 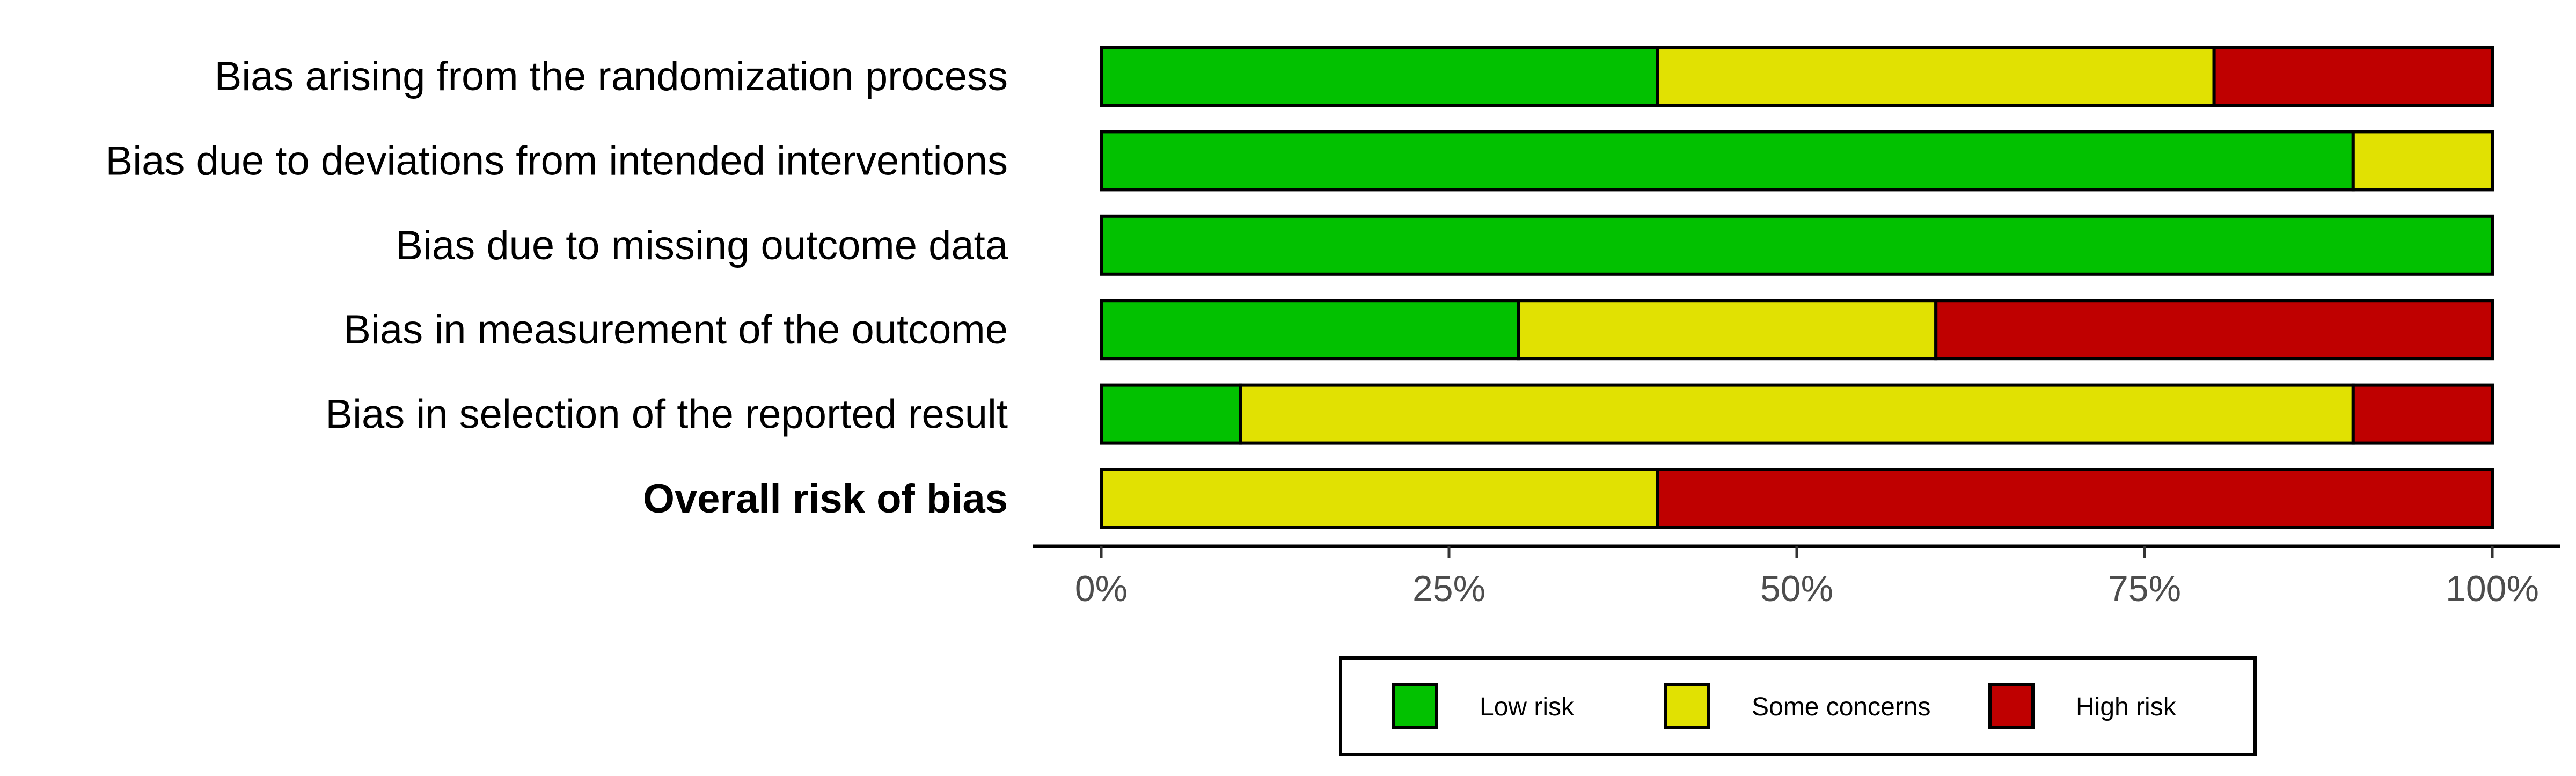 What do you see at coordinates (2011, 706) in the screenshot?
I see `legend-key-high-risk` at bounding box center [2011, 706].